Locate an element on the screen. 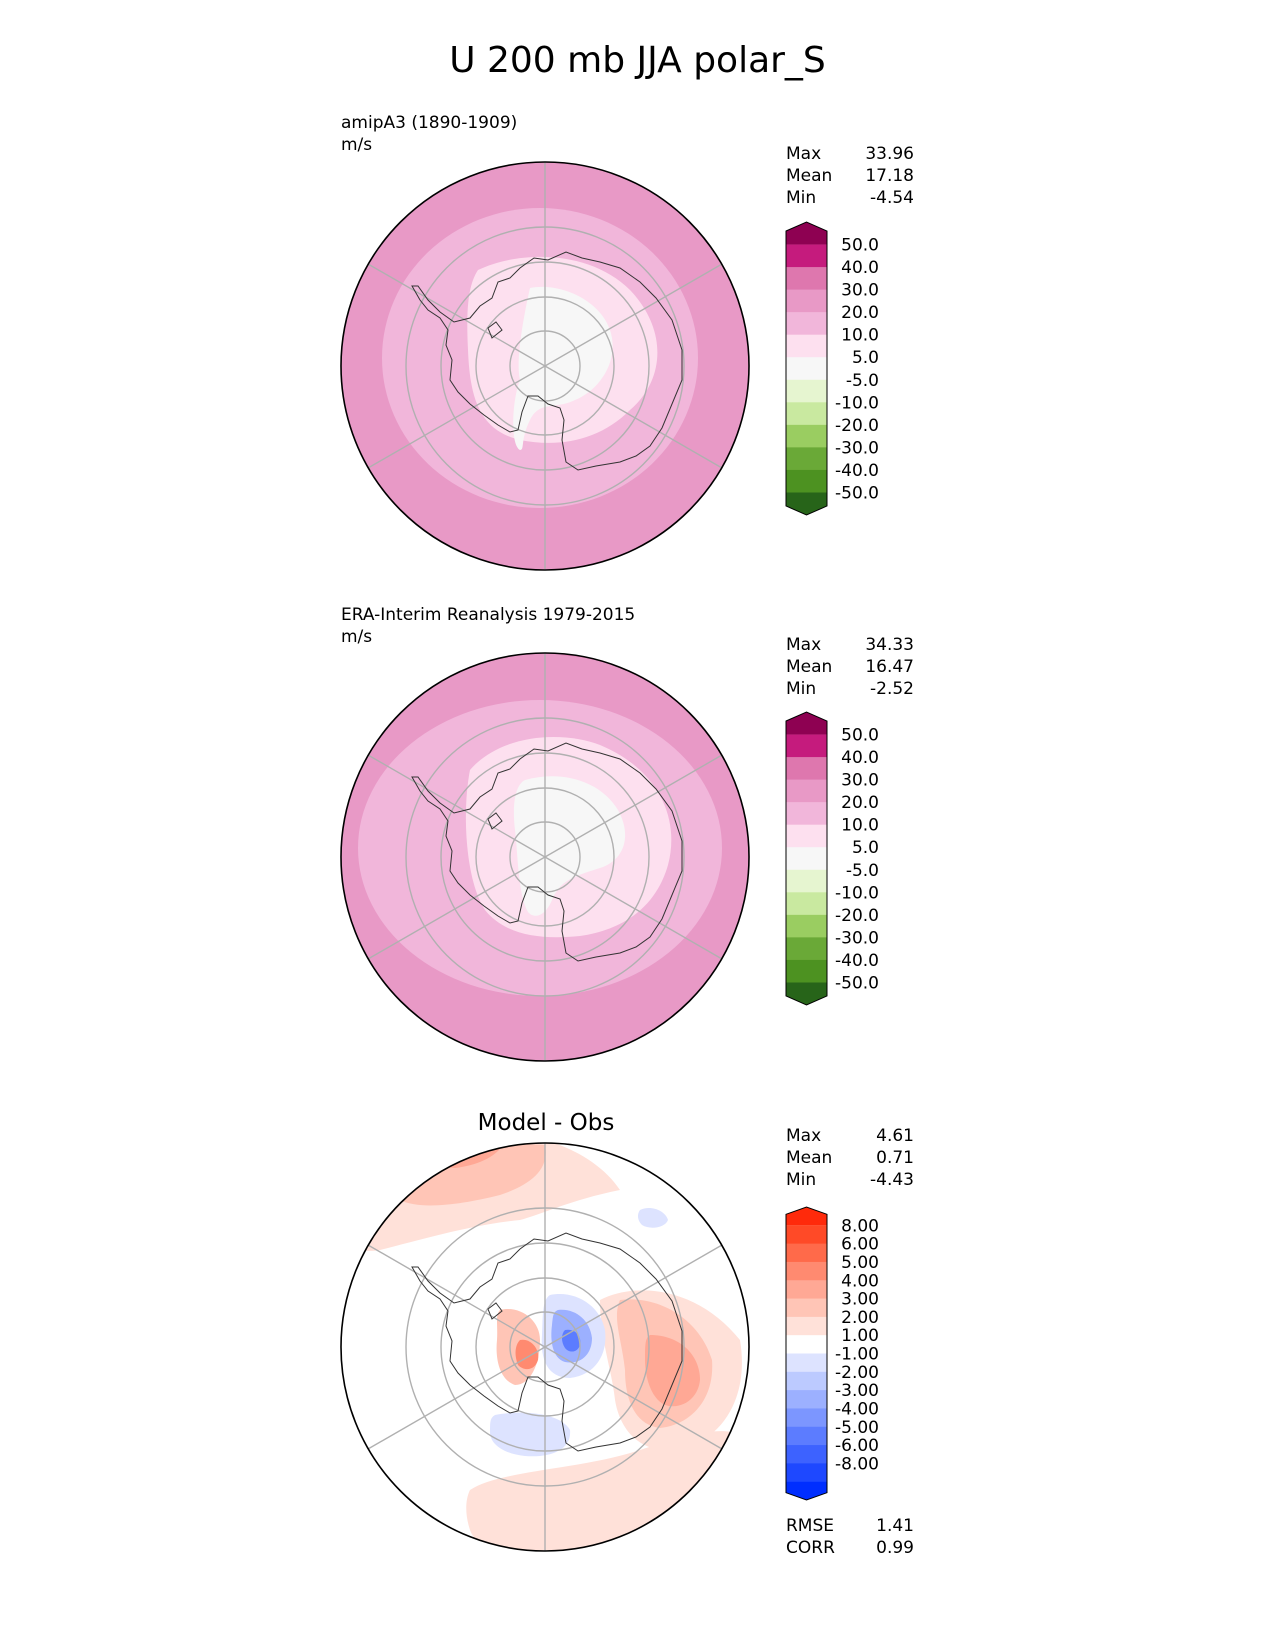 The height and width of the screenshot is (1650, 1275). panel-test-label: amipA3 (1890-1909) m/s is located at coordinates (429, 134).